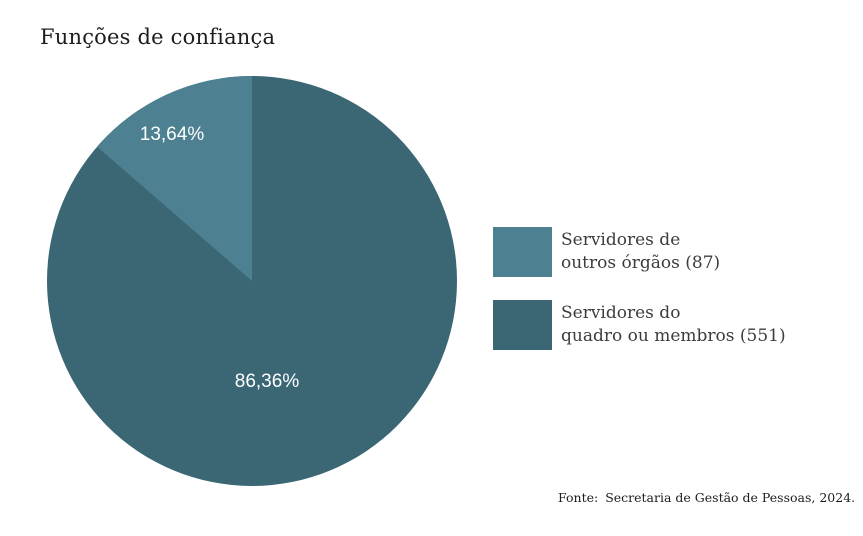 The image size is (863, 536). Describe the element at coordinates (673, 336) in the screenshot. I see `legend-label-line2: quadro ou membros (551)` at that location.